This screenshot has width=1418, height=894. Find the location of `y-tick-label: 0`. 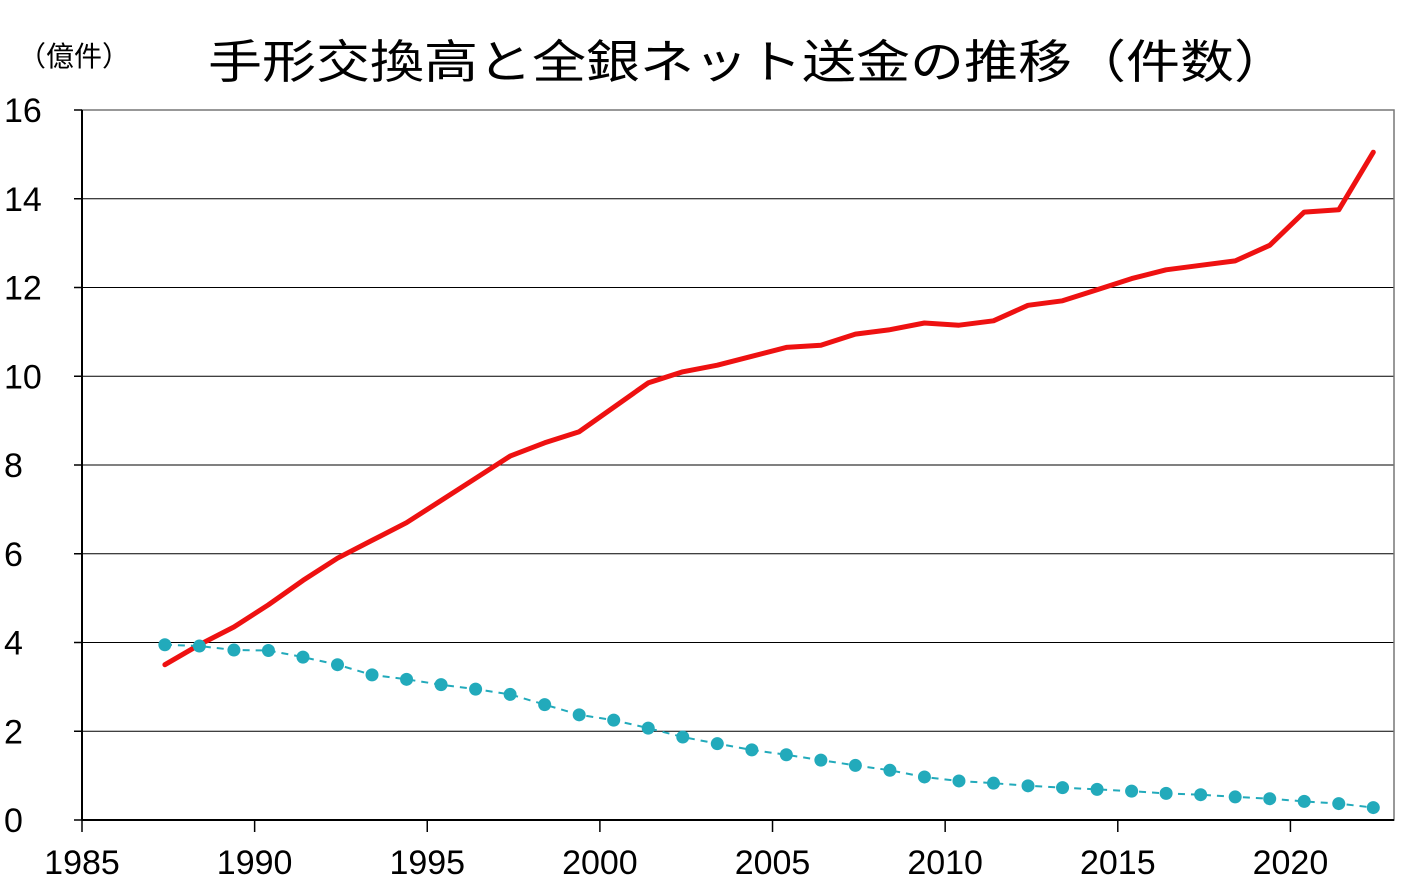

y-tick-label: 0 is located at coordinates (13, 821).